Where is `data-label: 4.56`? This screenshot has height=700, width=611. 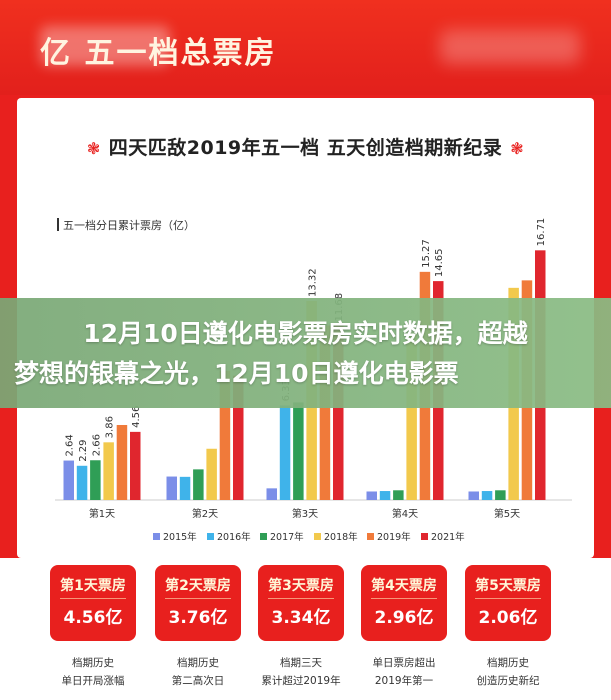
data-label: 4.56 is located at coordinates (136, 417).